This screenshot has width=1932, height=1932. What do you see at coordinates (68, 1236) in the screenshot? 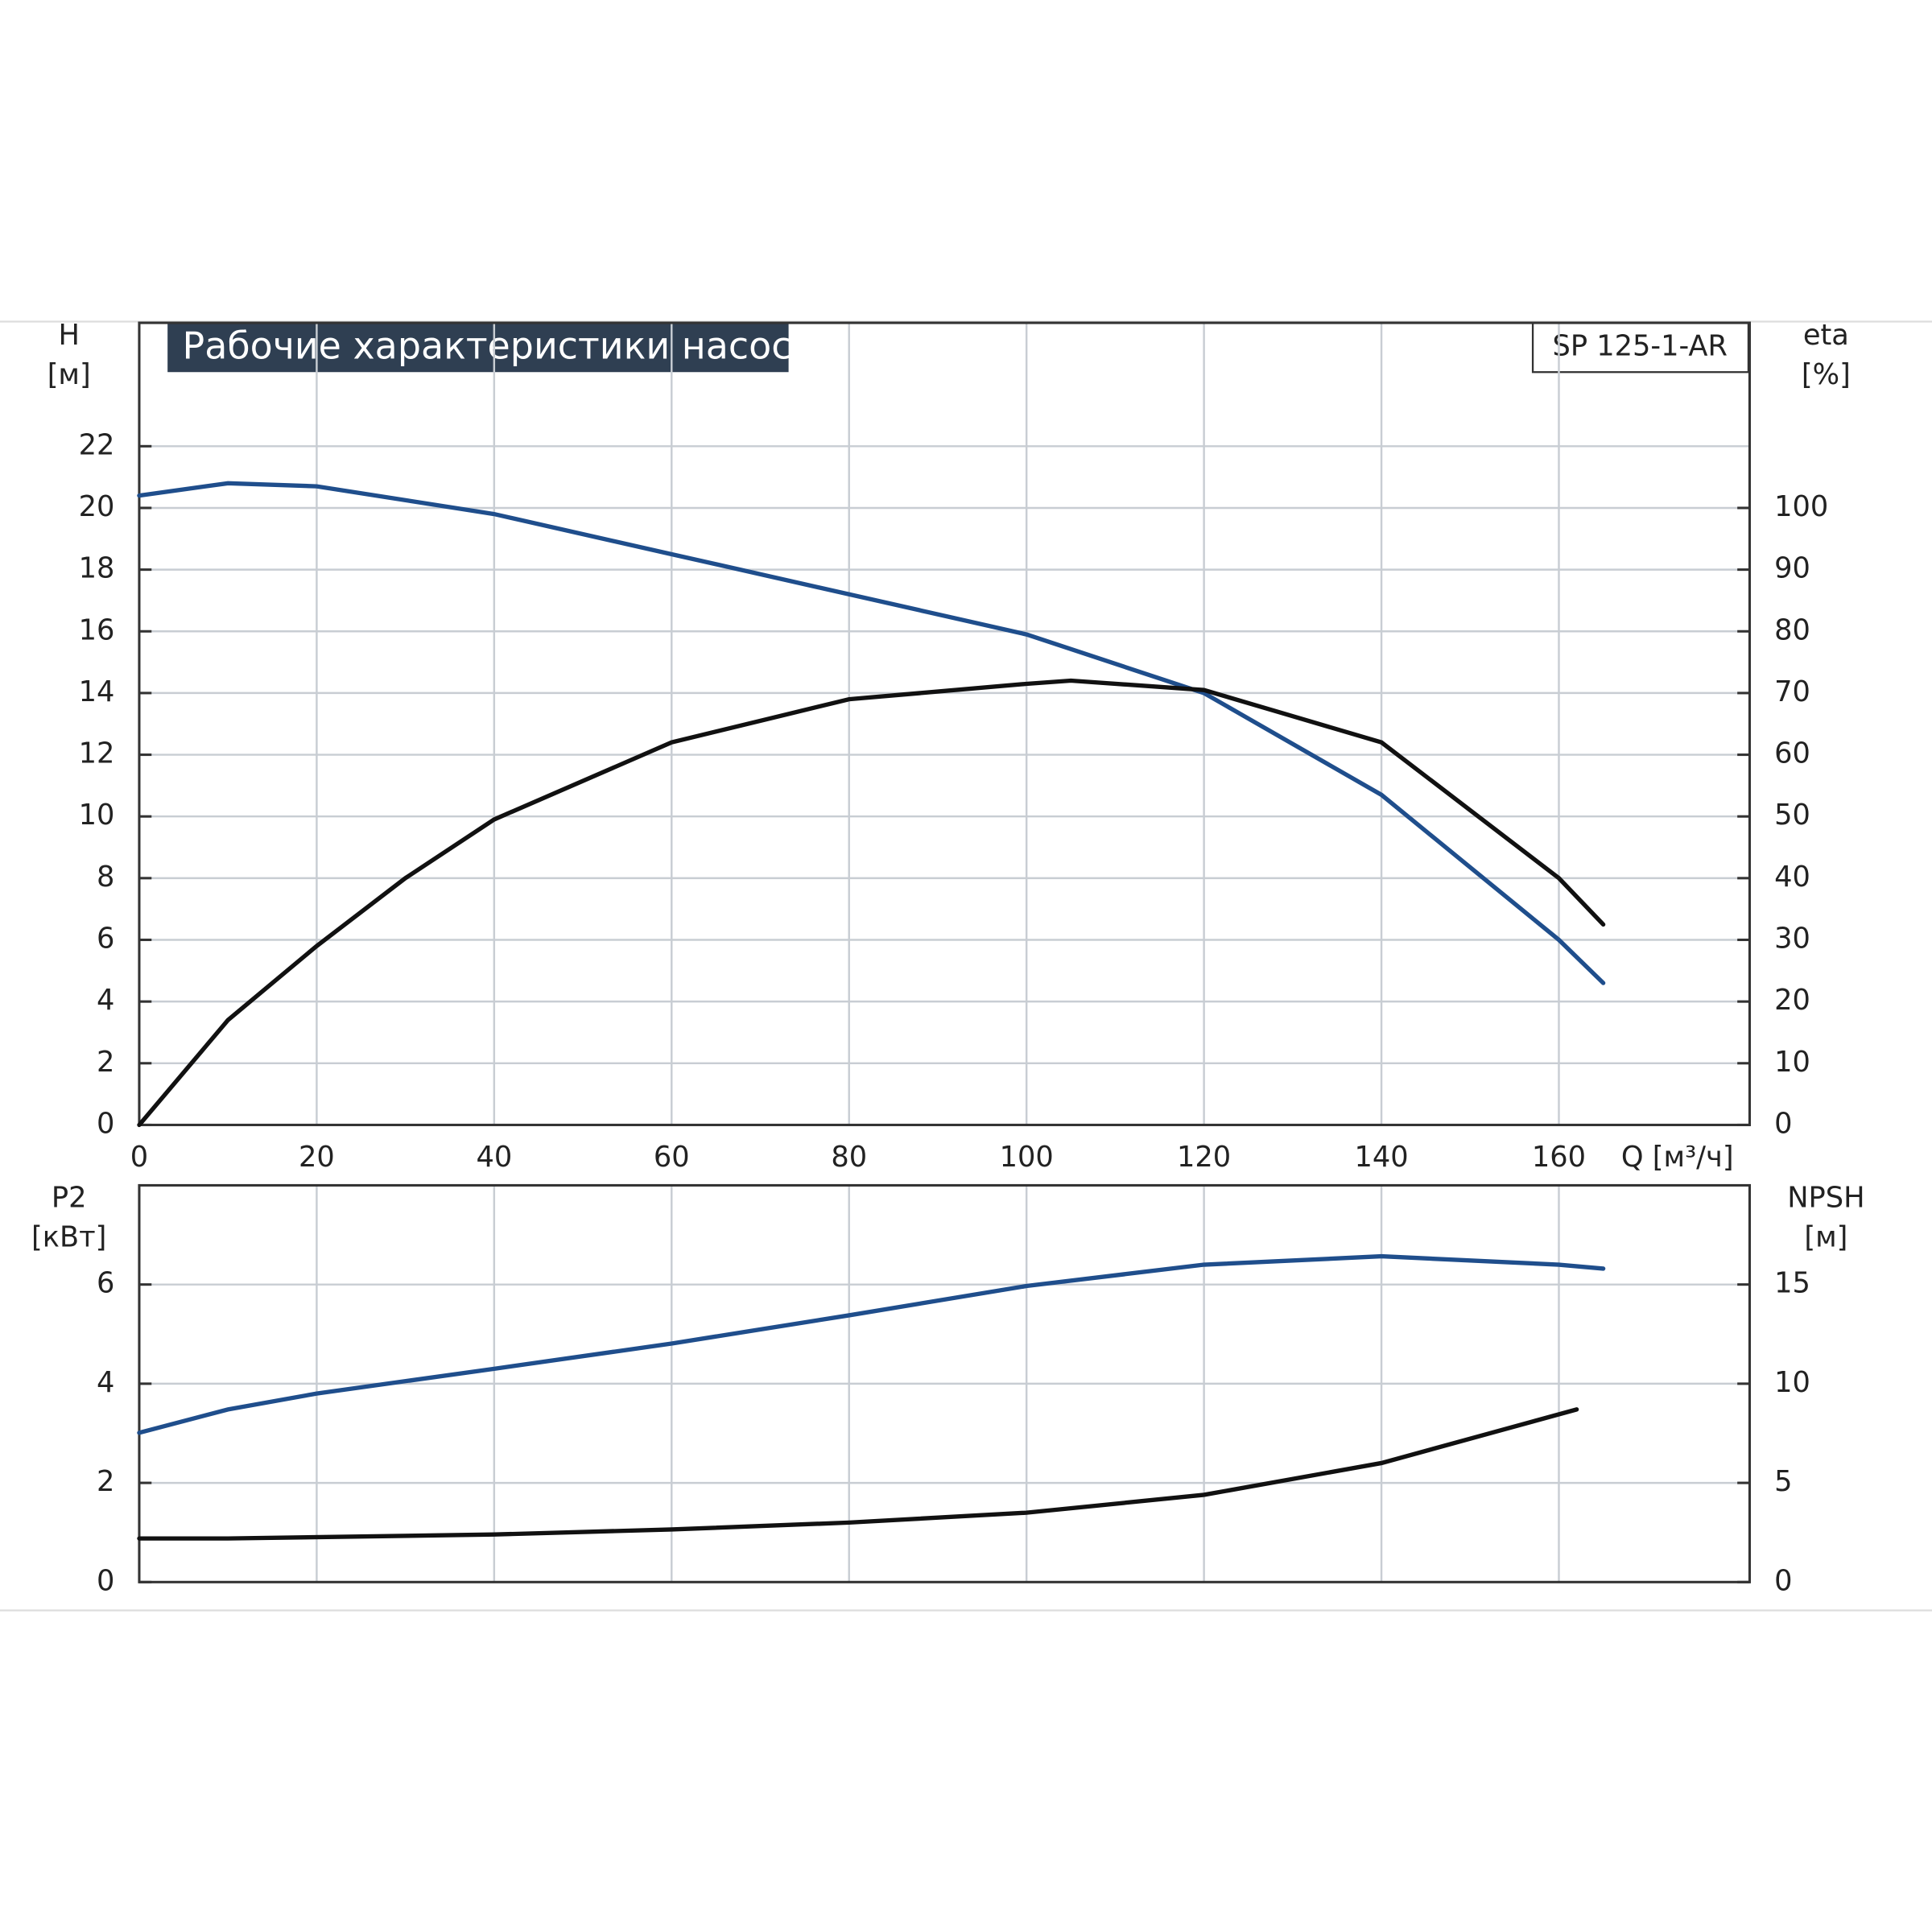
I see `y-axis-unit: [кВт]` at bounding box center [68, 1236].